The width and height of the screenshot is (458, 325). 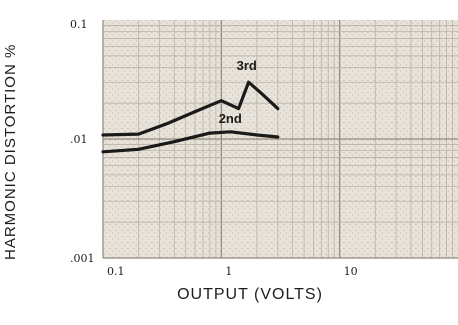 What do you see at coordinates (82, 258) in the screenshot?
I see `y-tick-label: .001` at bounding box center [82, 258].